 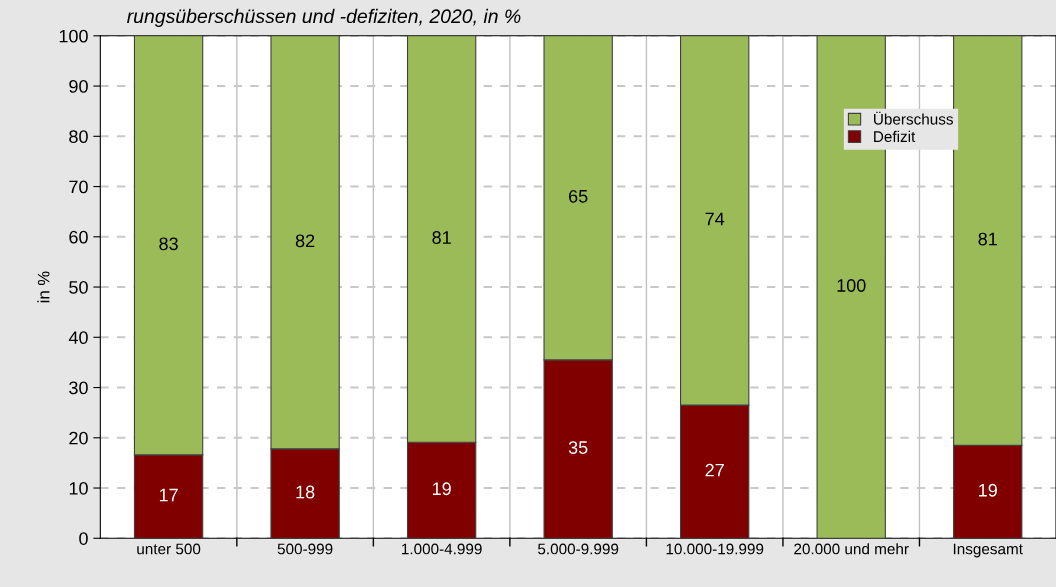 I want to click on y-tick-label: 10, so click(x=78, y=488).